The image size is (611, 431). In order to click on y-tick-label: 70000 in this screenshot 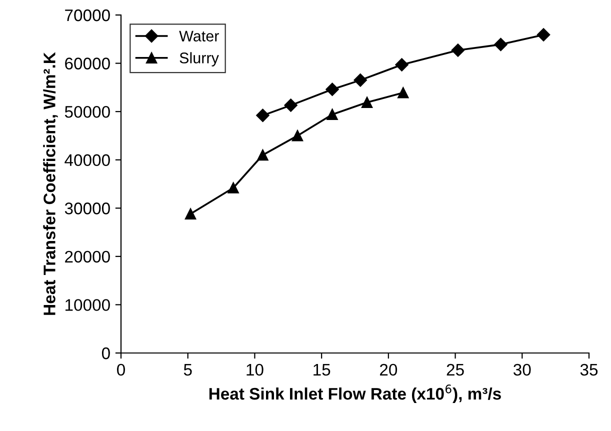, I will do `click(87, 15)`.